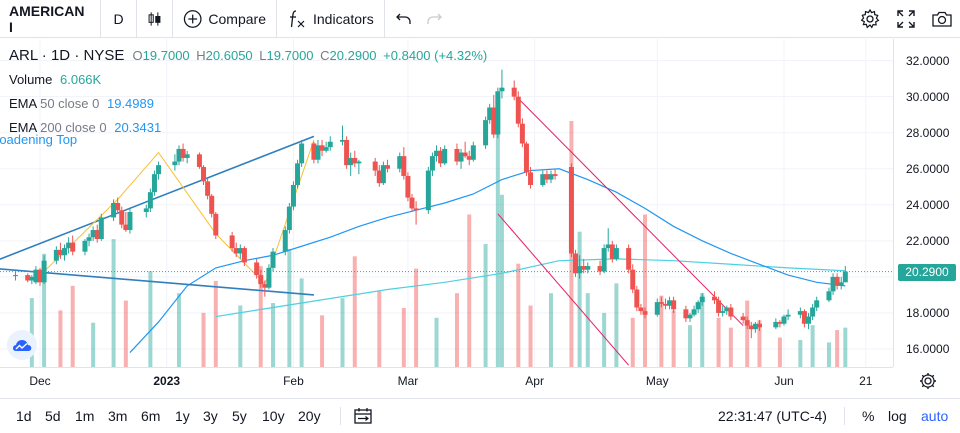  Describe the element at coordinates (928, 60) in the screenshot. I see `price-tick-label: 32.0000` at that location.